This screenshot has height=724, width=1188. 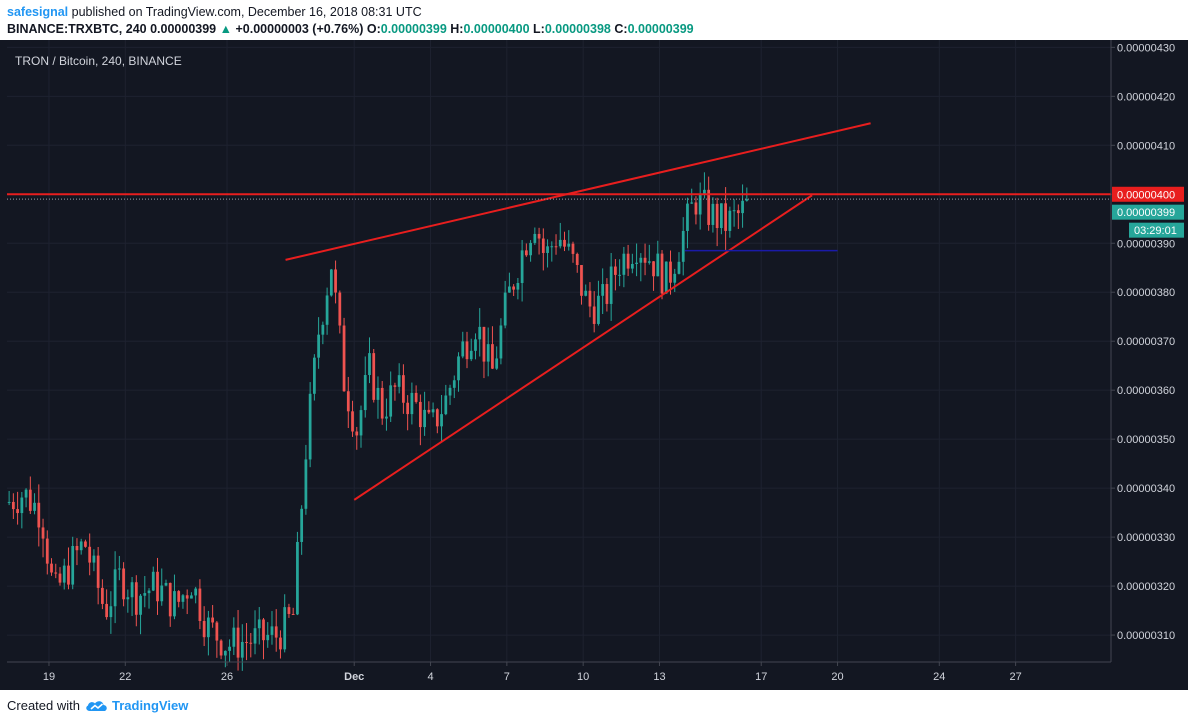 I want to click on time-tick-label: 27, so click(x=1015, y=677).